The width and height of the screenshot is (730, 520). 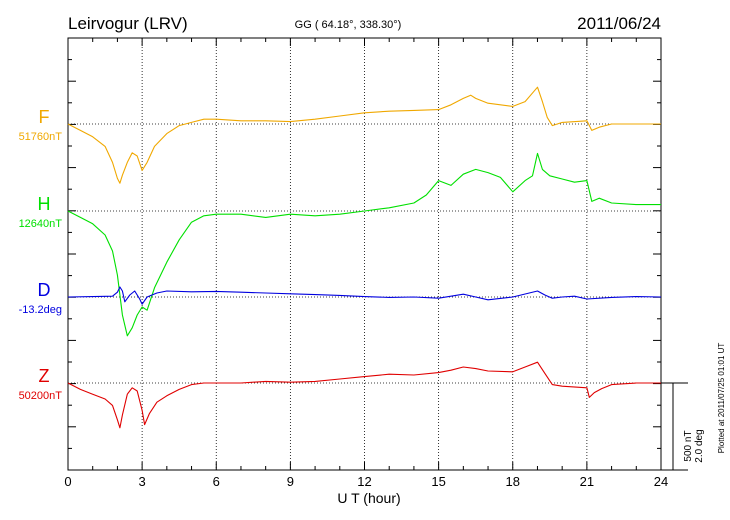 I want to click on x-tick-label: 9, so click(x=290, y=481).